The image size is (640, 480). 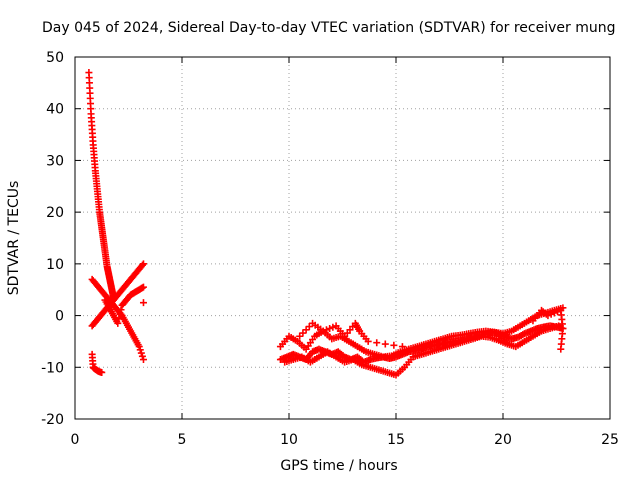 I want to click on y-tick-label: 10, so click(x=55, y=265).